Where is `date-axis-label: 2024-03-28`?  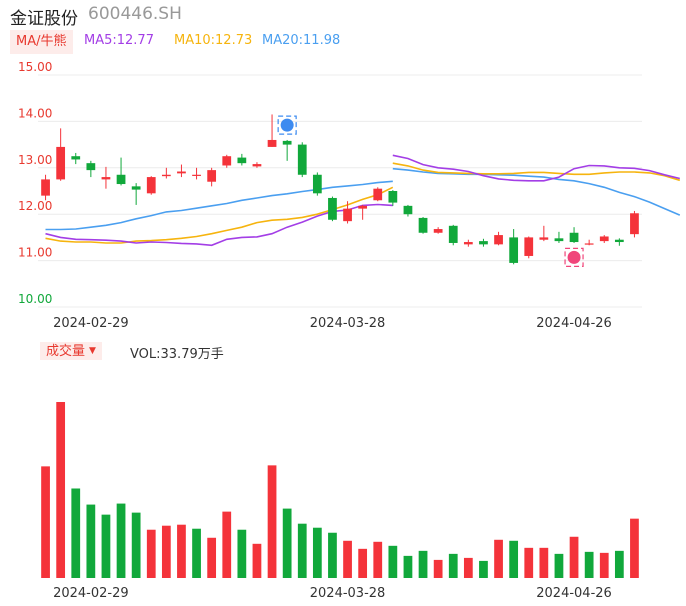 date-axis-label: 2024-03-28 is located at coordinates (348, 323).